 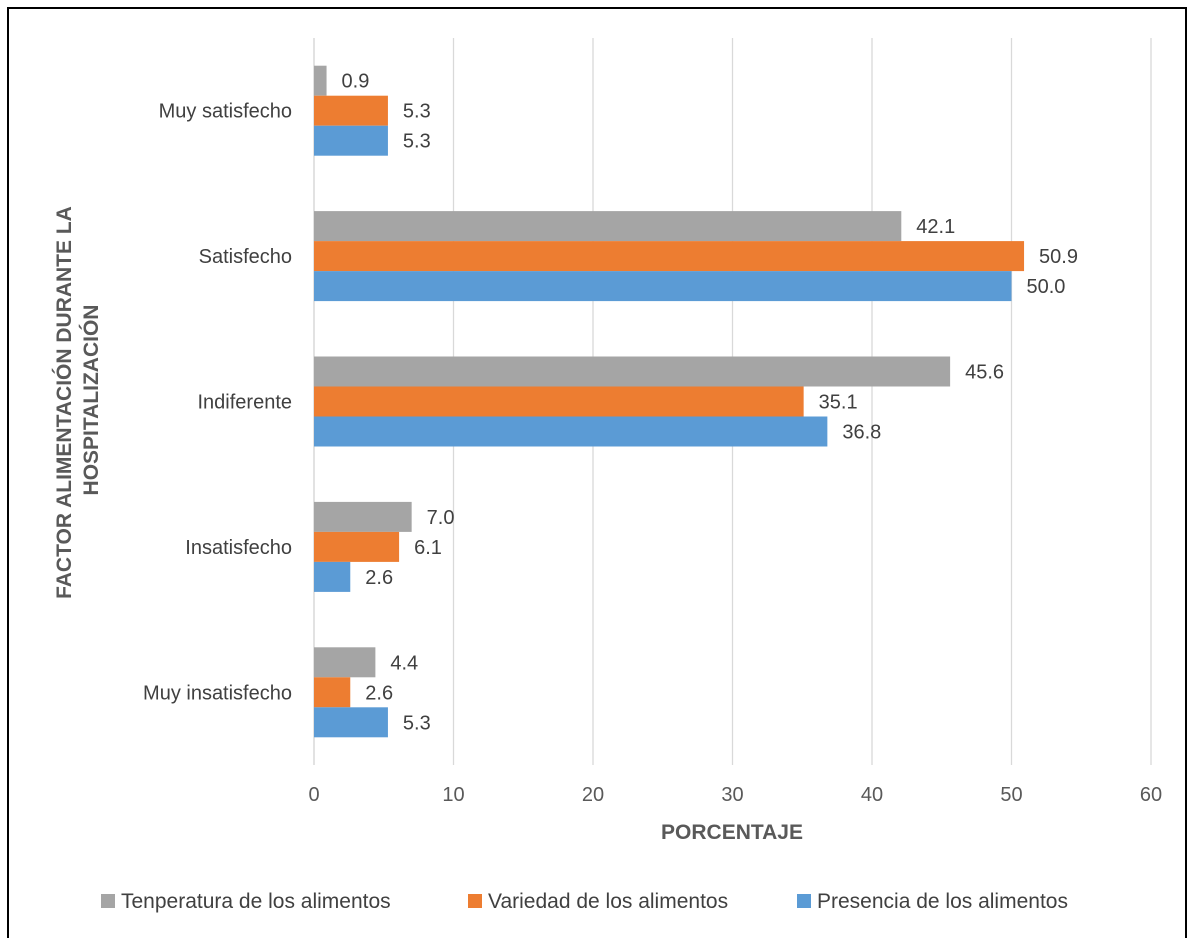 I want to click on legend-label: Tenperatura de los alimentos, so click(x=256, y=901).